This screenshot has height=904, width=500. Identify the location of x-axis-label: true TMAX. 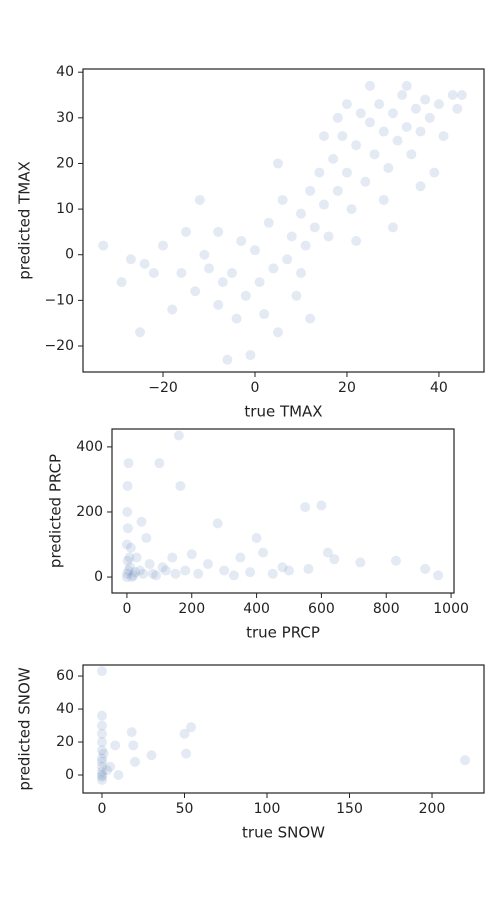
(283, 412).